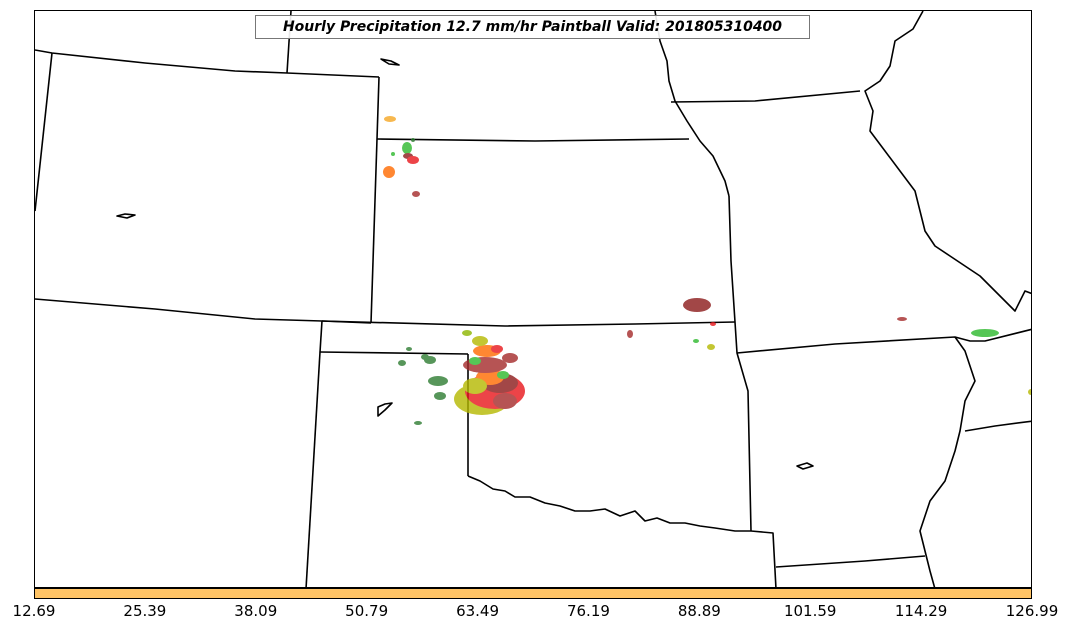 This screenshot has height=633, width=1070. Describe the element at coordinates (883, 341) in the screenshot. I see `boundary-mo-ar` at that location.